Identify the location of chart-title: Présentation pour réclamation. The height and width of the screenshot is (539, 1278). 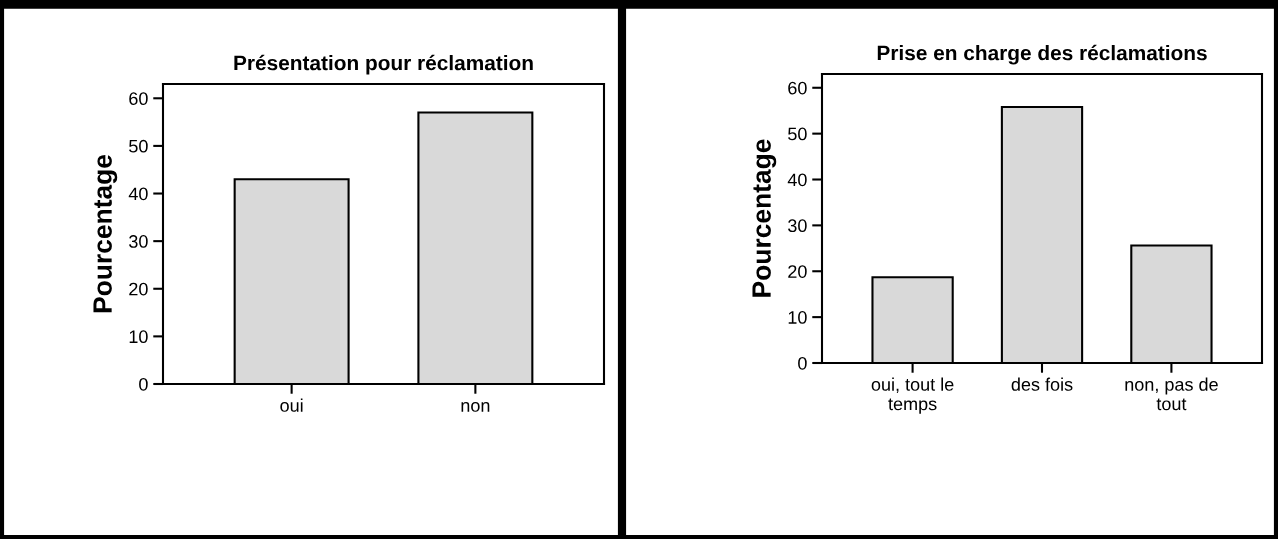
(383, 64).